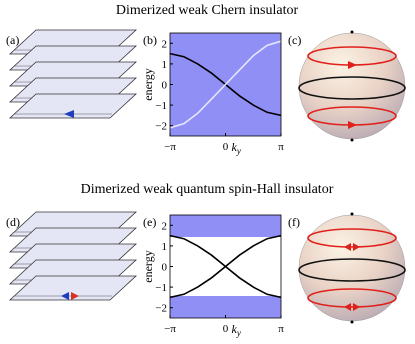  Describe the element at coordinates (149, 222) in the screenshot. I see `panel-label: (e)` at that location.